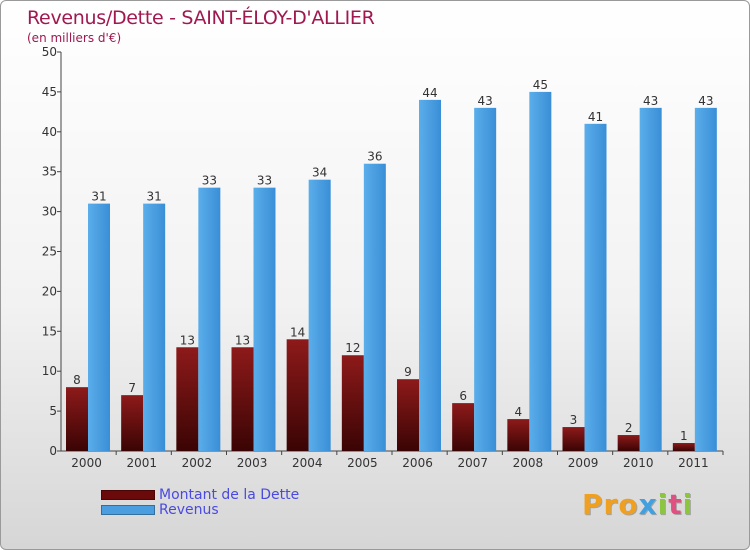 The height and width of the screenshot is (550, 750). Describe the element at coordinates (574, 420) in the screenshot. I see `data-label-debt: 3` at that location.